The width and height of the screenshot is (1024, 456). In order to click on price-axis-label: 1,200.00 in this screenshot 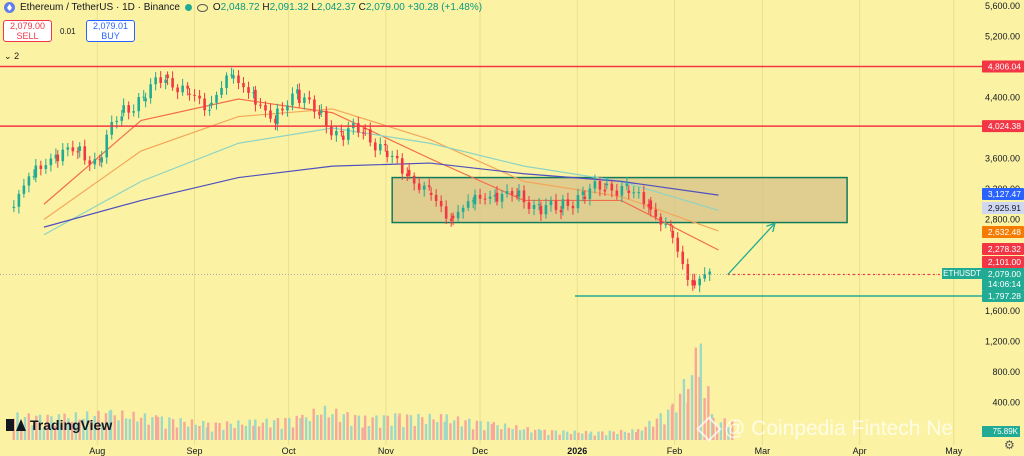, I will do `click(1002, 342)`.